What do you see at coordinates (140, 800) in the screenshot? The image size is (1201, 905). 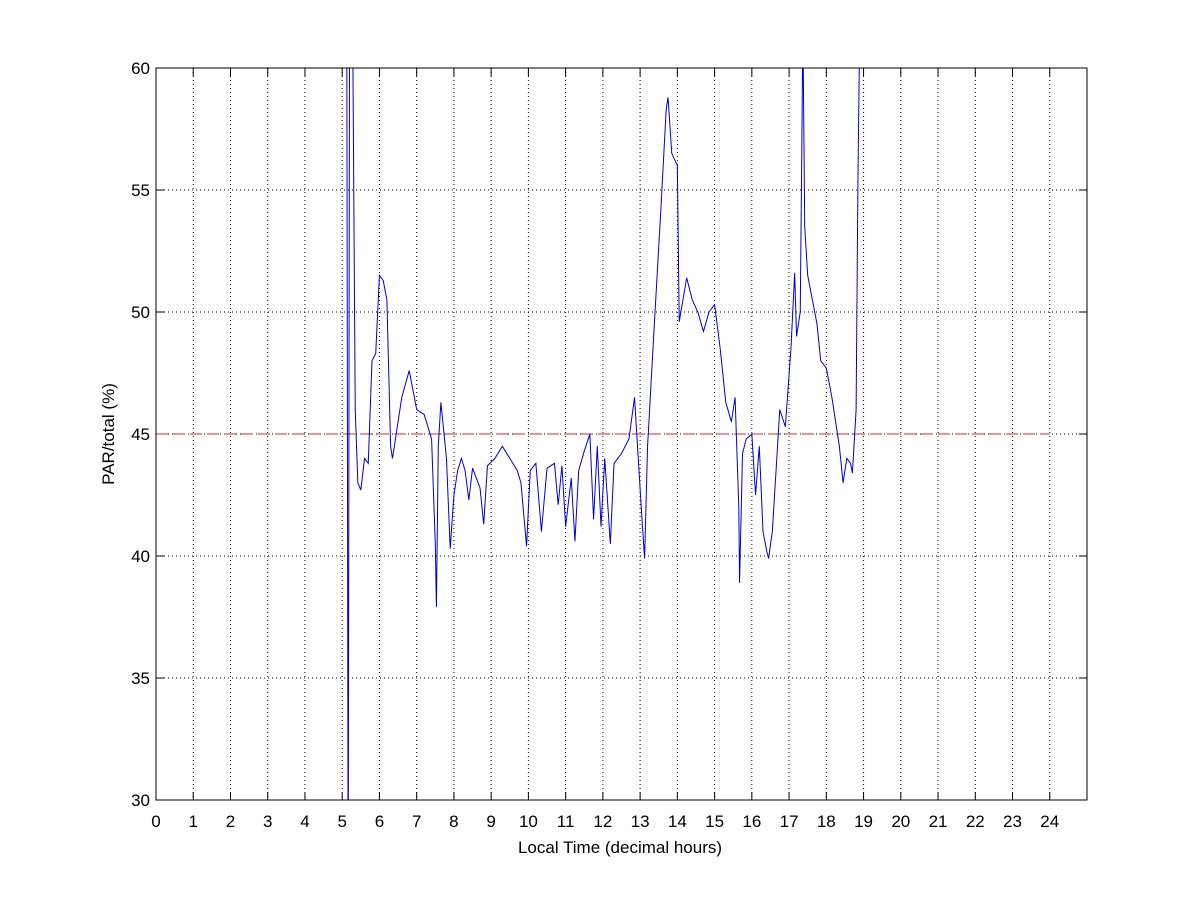 I see `y-tick-label: 30` at bounding box center [140, 800].